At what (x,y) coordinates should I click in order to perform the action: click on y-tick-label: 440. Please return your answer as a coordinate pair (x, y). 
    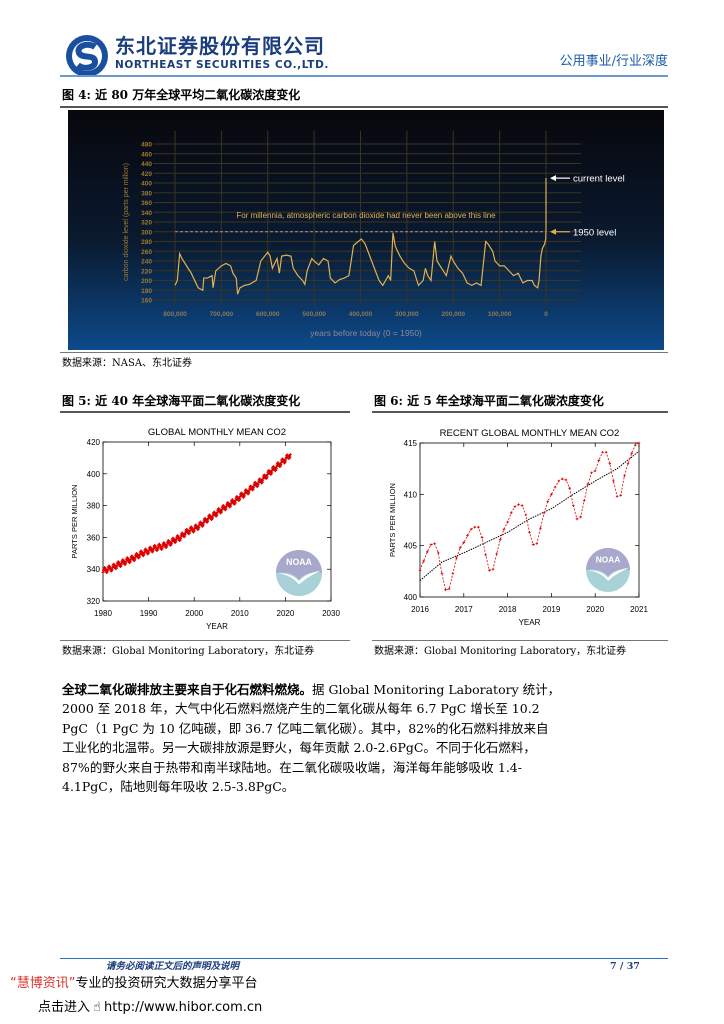
    Looking at the image, I should click on (146, 164).